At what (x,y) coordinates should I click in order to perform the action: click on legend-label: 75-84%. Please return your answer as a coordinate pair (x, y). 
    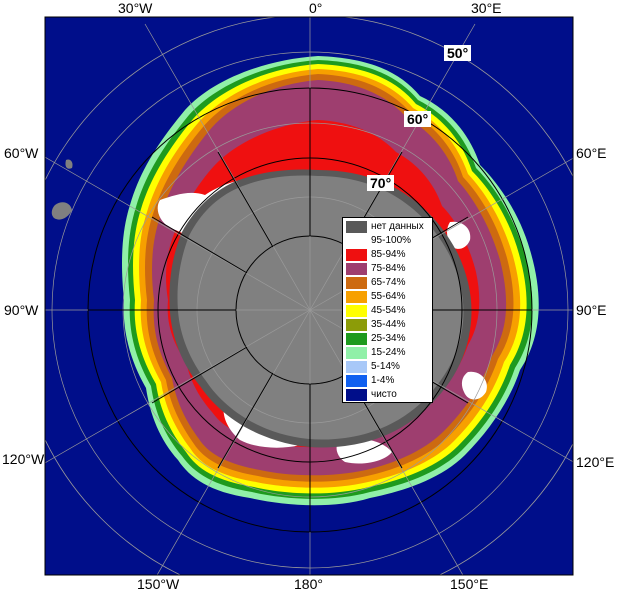
    Looking at the image, I should click on (388, 268).